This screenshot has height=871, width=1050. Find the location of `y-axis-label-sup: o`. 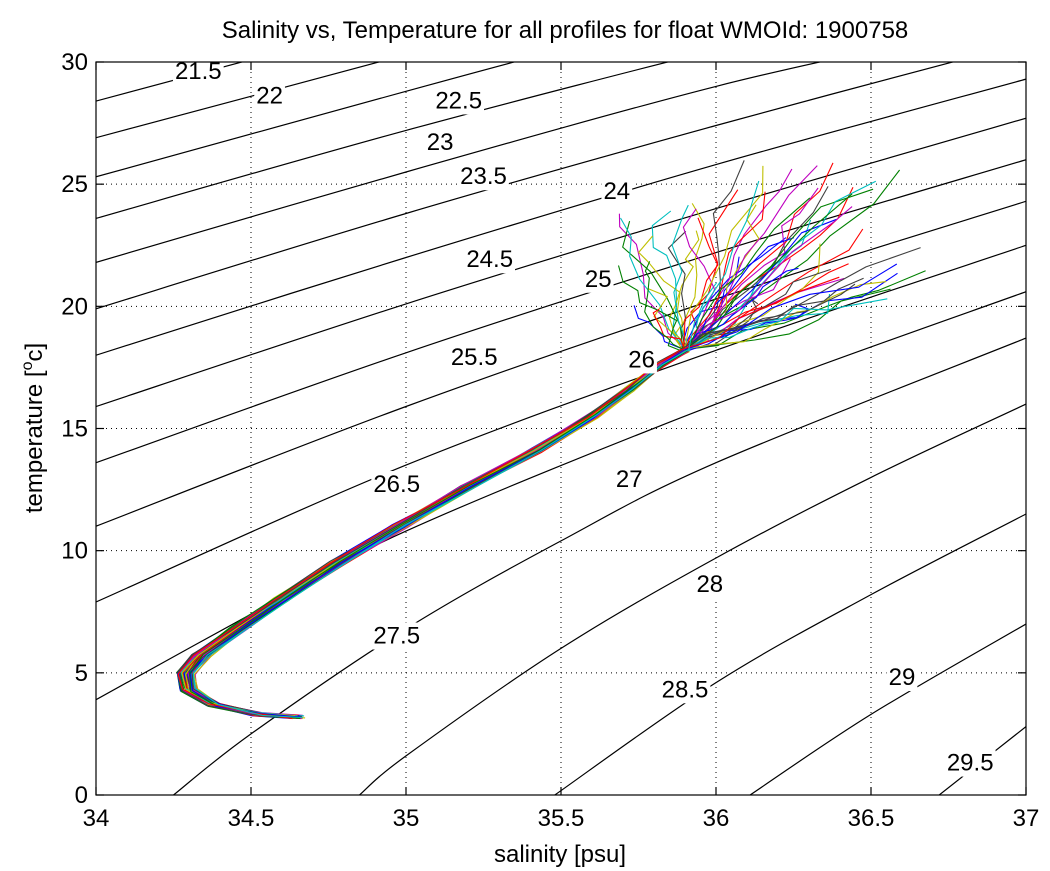

y-axis-label-sup: o is located at coordinates (27, 365).